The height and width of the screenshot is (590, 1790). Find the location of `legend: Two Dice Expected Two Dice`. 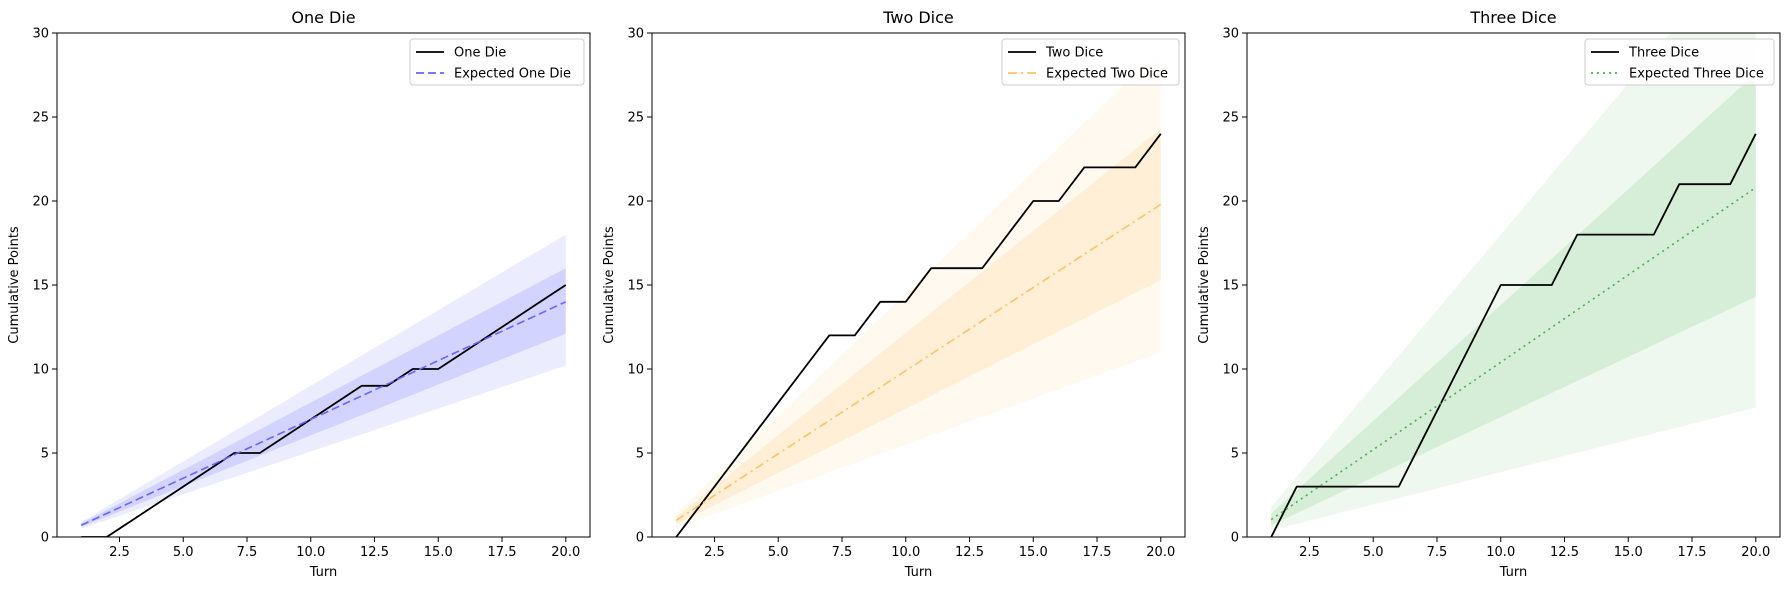

legend: Two Dice Expected Two Dice is located at coordinates (1090, 62).